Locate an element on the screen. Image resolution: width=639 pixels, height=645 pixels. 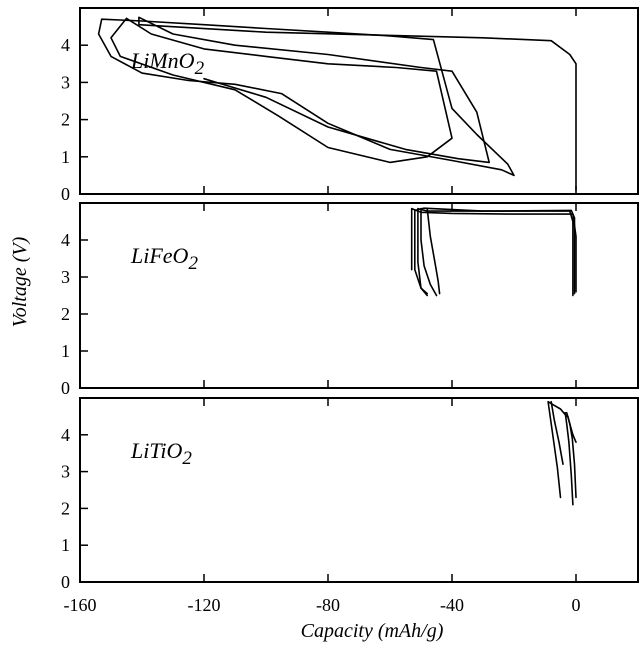
panel-label: LiFeO2 is located at coordinates (164, 258).